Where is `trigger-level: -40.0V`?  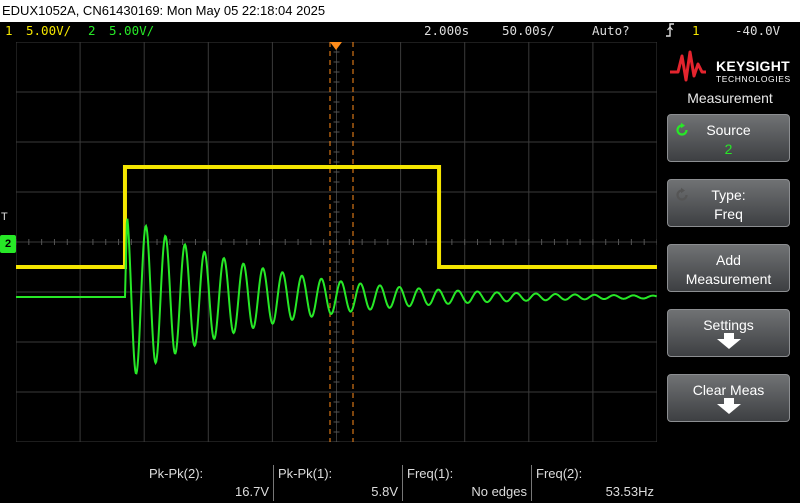
trigger-level: -40.0V is located at coordinates (758, 30).